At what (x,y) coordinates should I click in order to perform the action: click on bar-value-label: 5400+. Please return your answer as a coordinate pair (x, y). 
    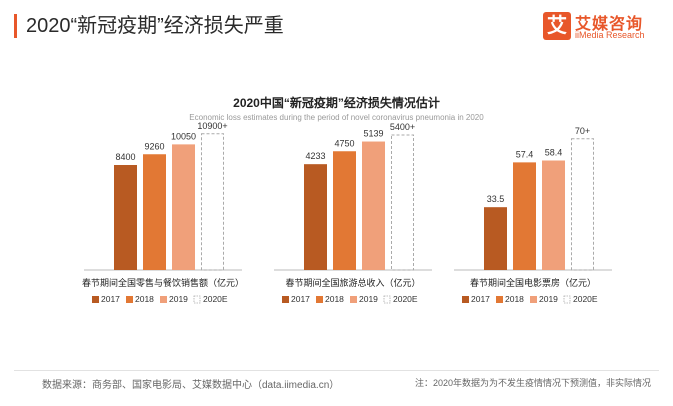
    Looking at the image, I should click on (402, 127).